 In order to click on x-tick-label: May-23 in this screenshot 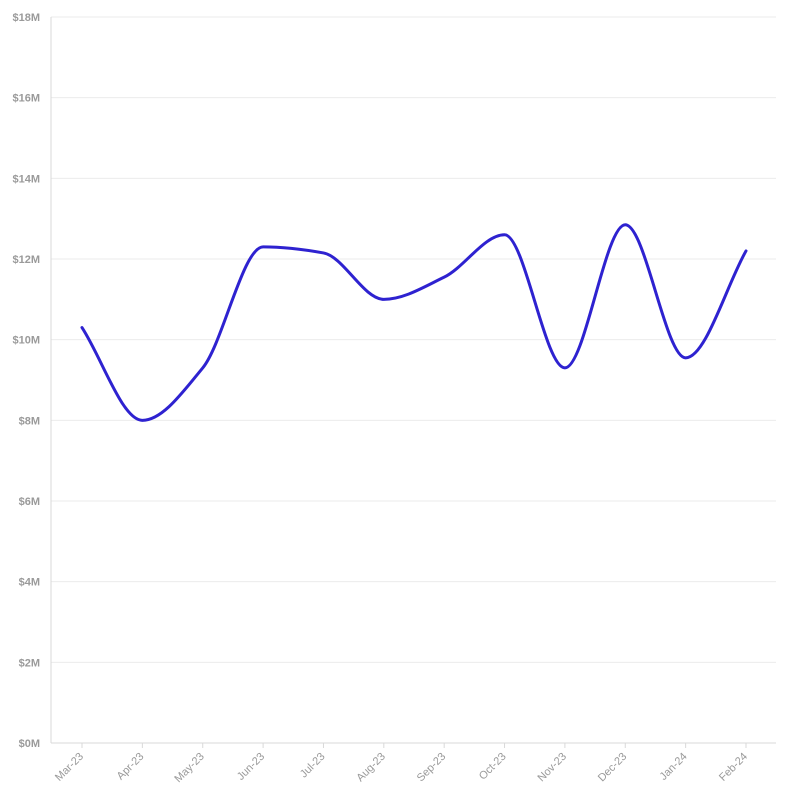, I will do `click(189, 768)`.